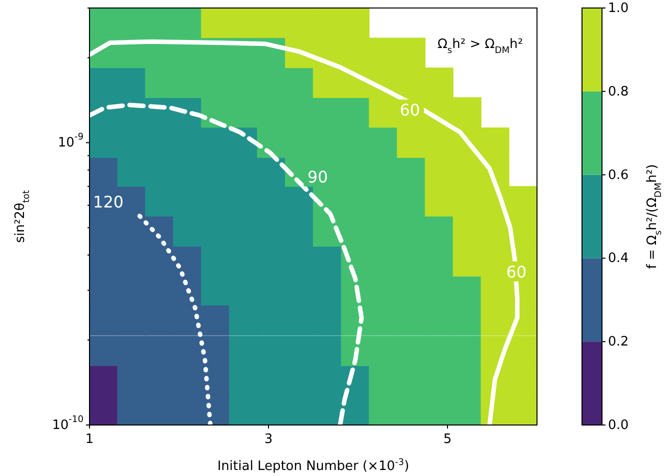 The height and width of the screenshot is (476, 665). What do you see at coordinates (313, 466) in the screenshot?
I see `x-axis-title: Initial Lepton Number (×10$^{-3}$)` at bounding box center [313, 466].